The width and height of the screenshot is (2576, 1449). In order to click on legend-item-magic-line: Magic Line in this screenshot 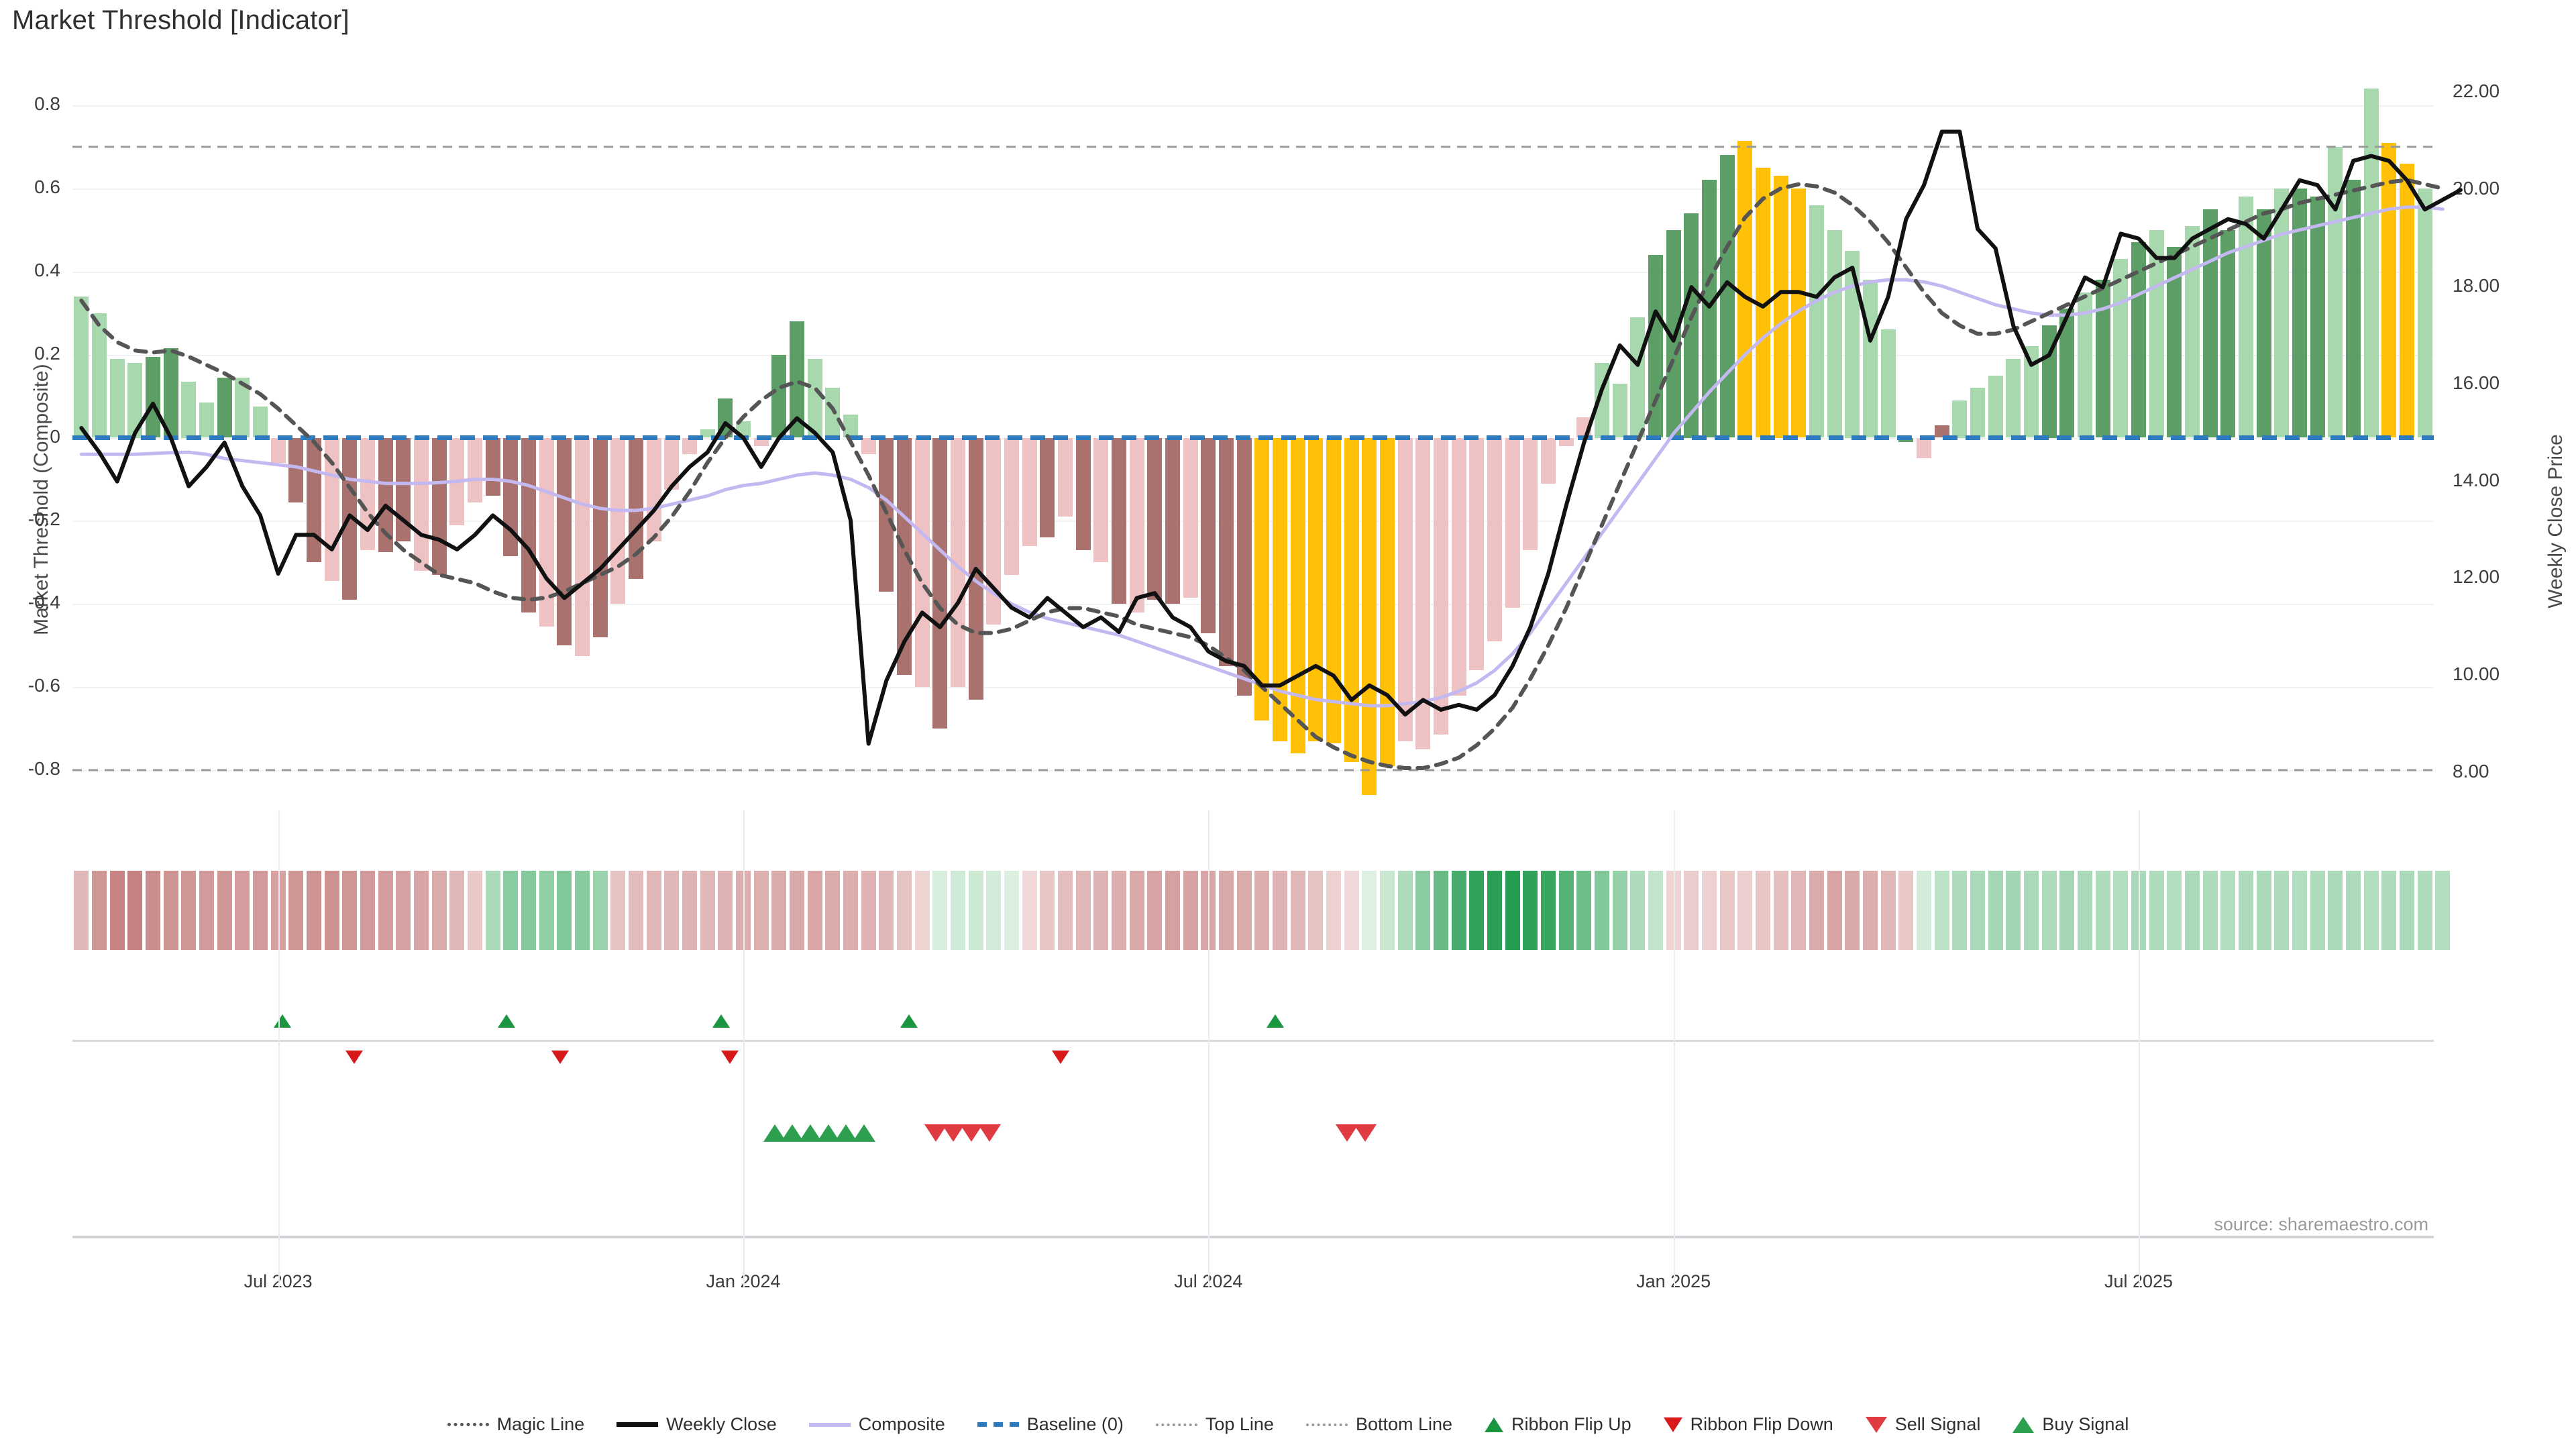, I will do `click(515, 1424)`.